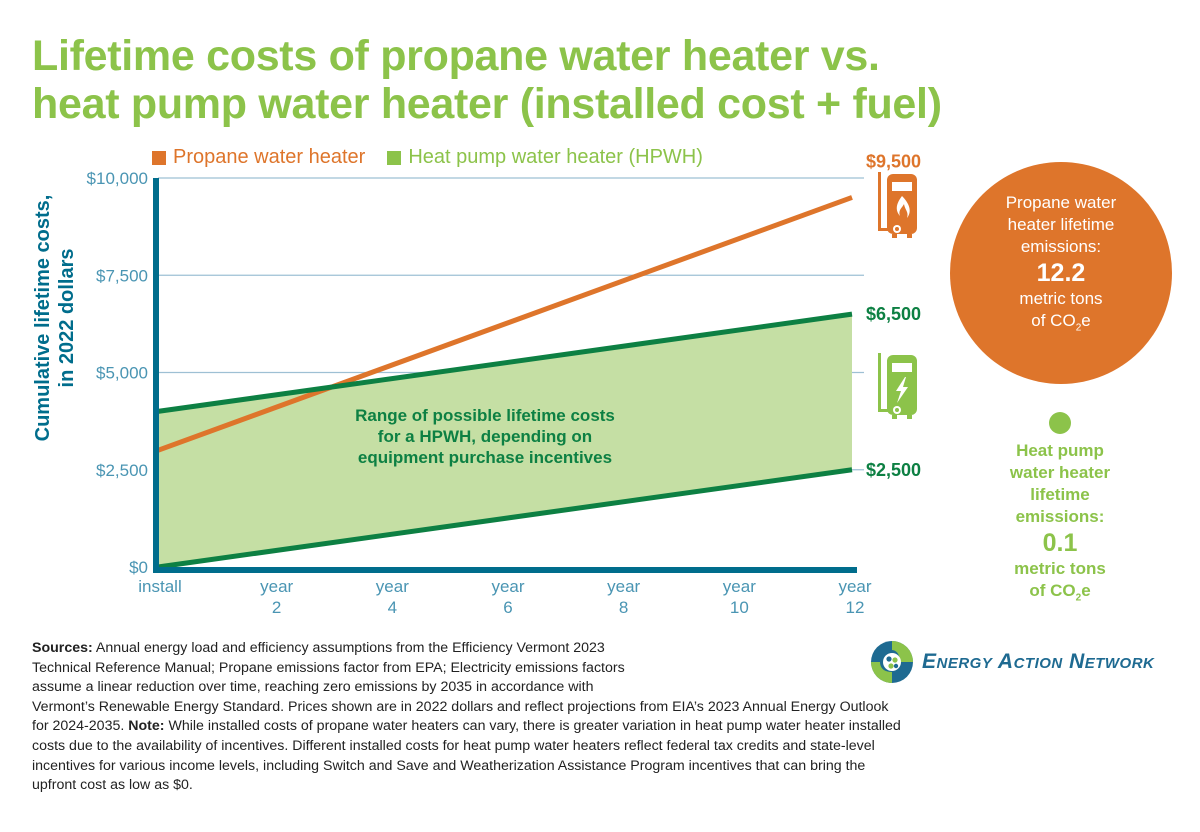  Describe the element at coordinates (276, 607) in the screenshot. I see `x-tick-label: 2` at that location.